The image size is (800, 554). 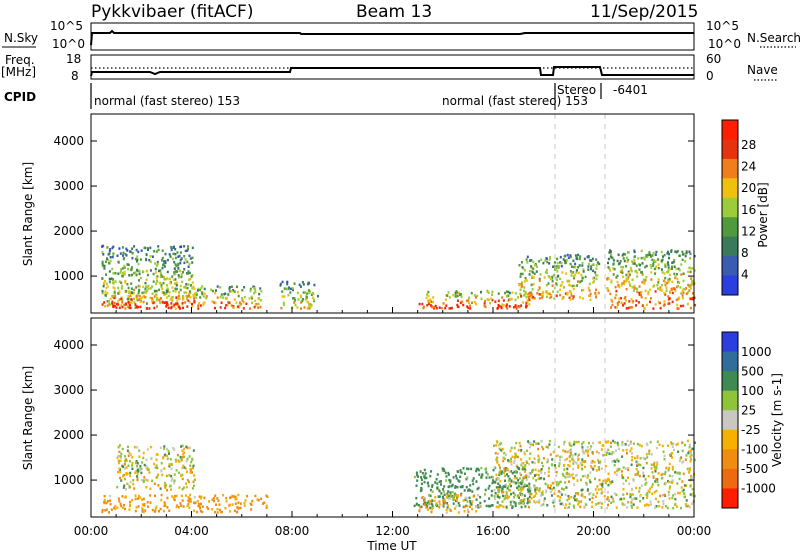 What do you see at coordinates (694, 531) in the screenshot?
I see `xtick-label: 00:00` at bounding box center [694, 531].